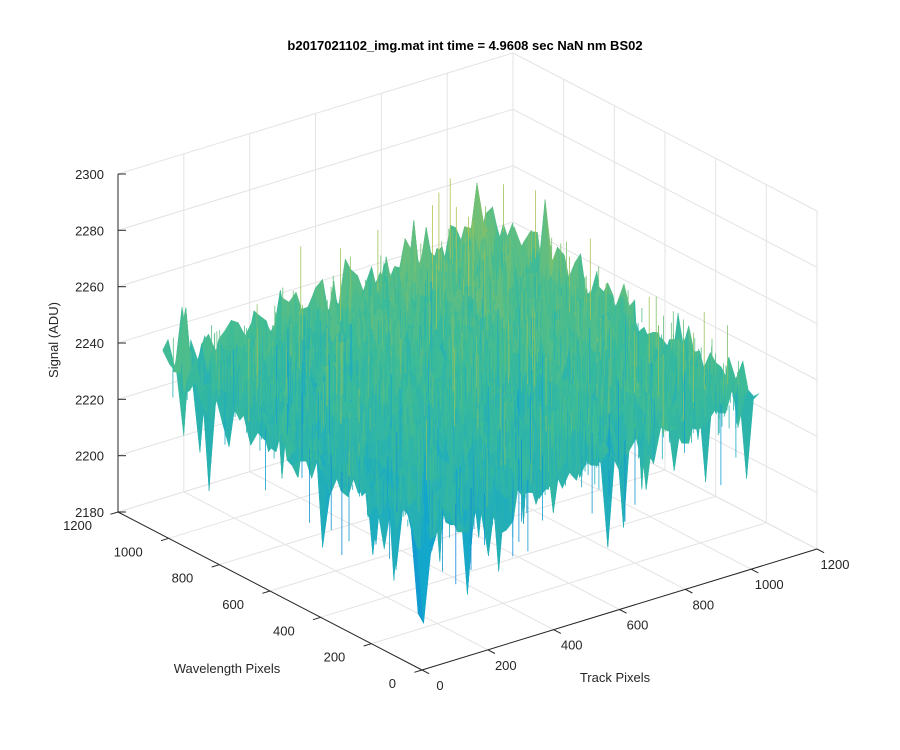  I want to click on z-tick-label: 2180, so click(89, 512).